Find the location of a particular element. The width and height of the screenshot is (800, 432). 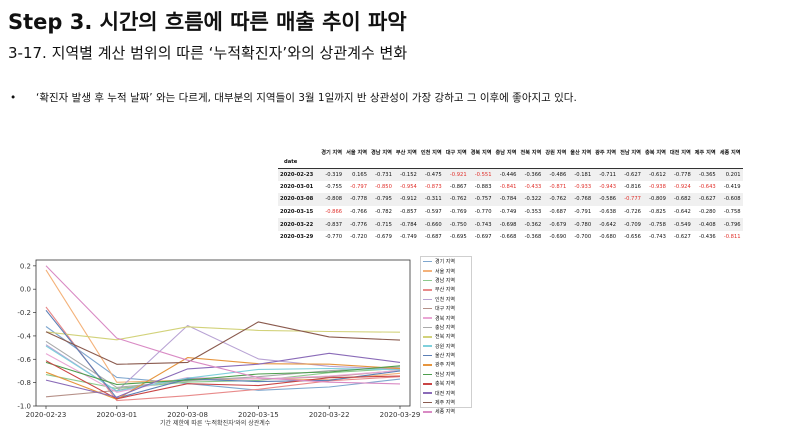

table-corner is located at coordinates (298, 152).